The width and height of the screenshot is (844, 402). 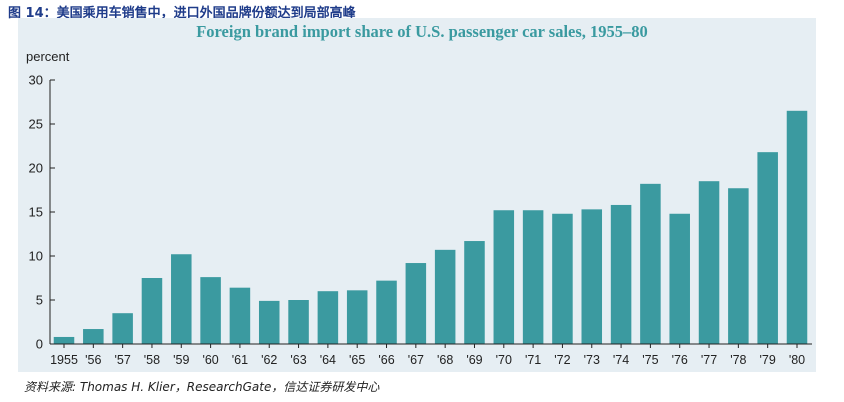 What do you see at coordinates (39, 300) in the screenshot?
I see `y-tick-label: 5` at bounding box center [39, 300].